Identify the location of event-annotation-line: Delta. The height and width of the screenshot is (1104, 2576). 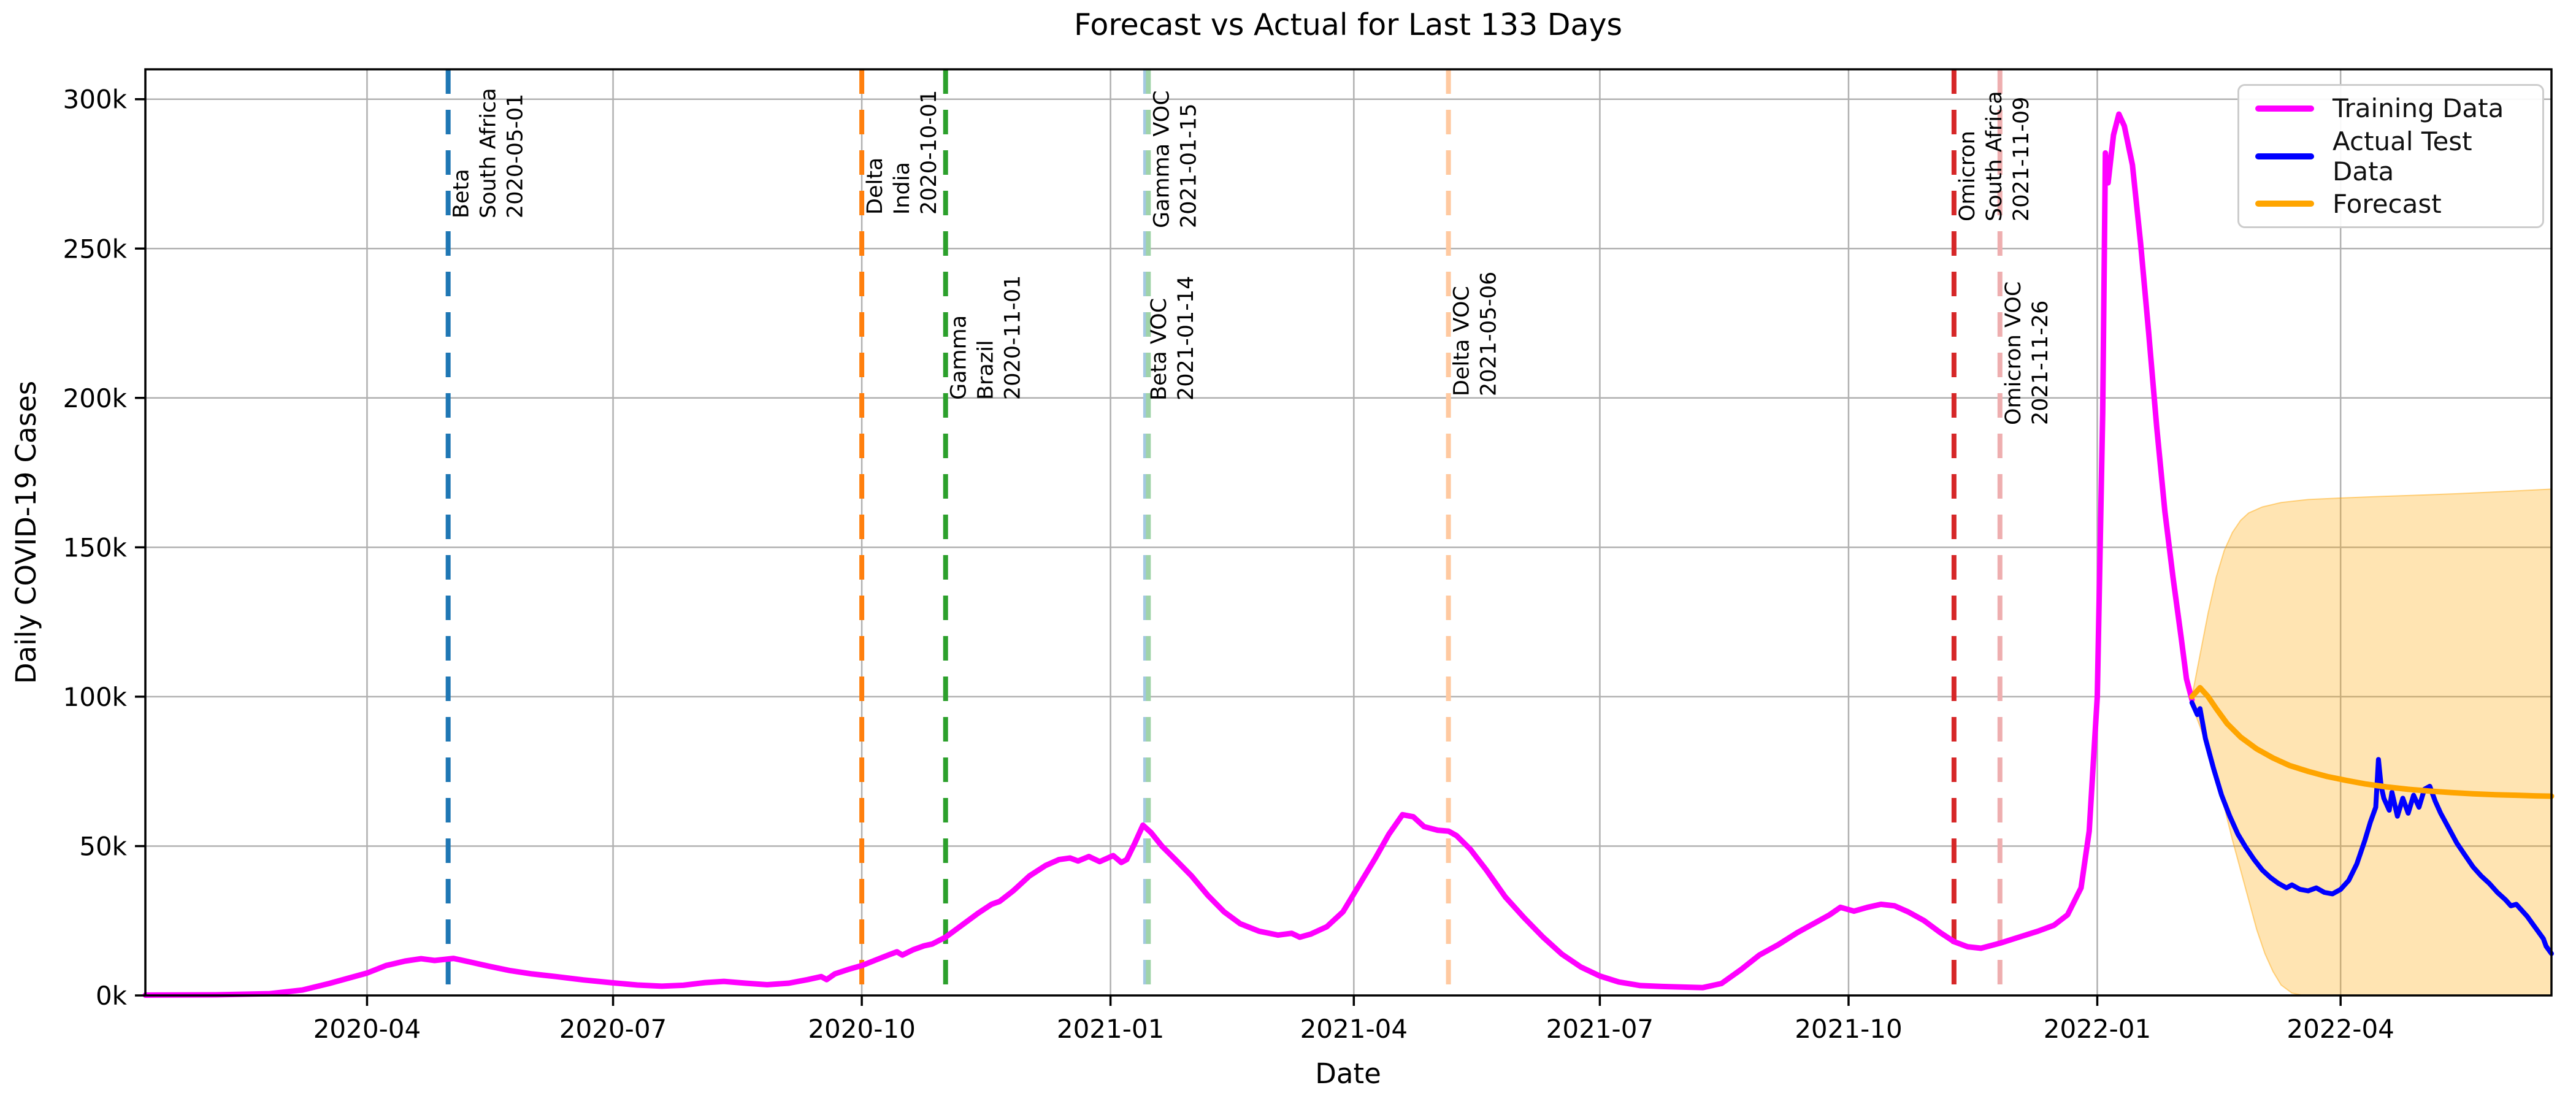
(875, 186).